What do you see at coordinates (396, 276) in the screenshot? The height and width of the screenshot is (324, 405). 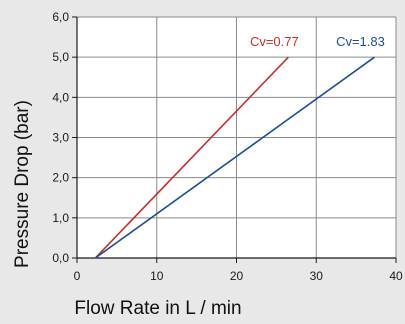 I see `x-tick-label: 40` at bounding box center [396, 276].